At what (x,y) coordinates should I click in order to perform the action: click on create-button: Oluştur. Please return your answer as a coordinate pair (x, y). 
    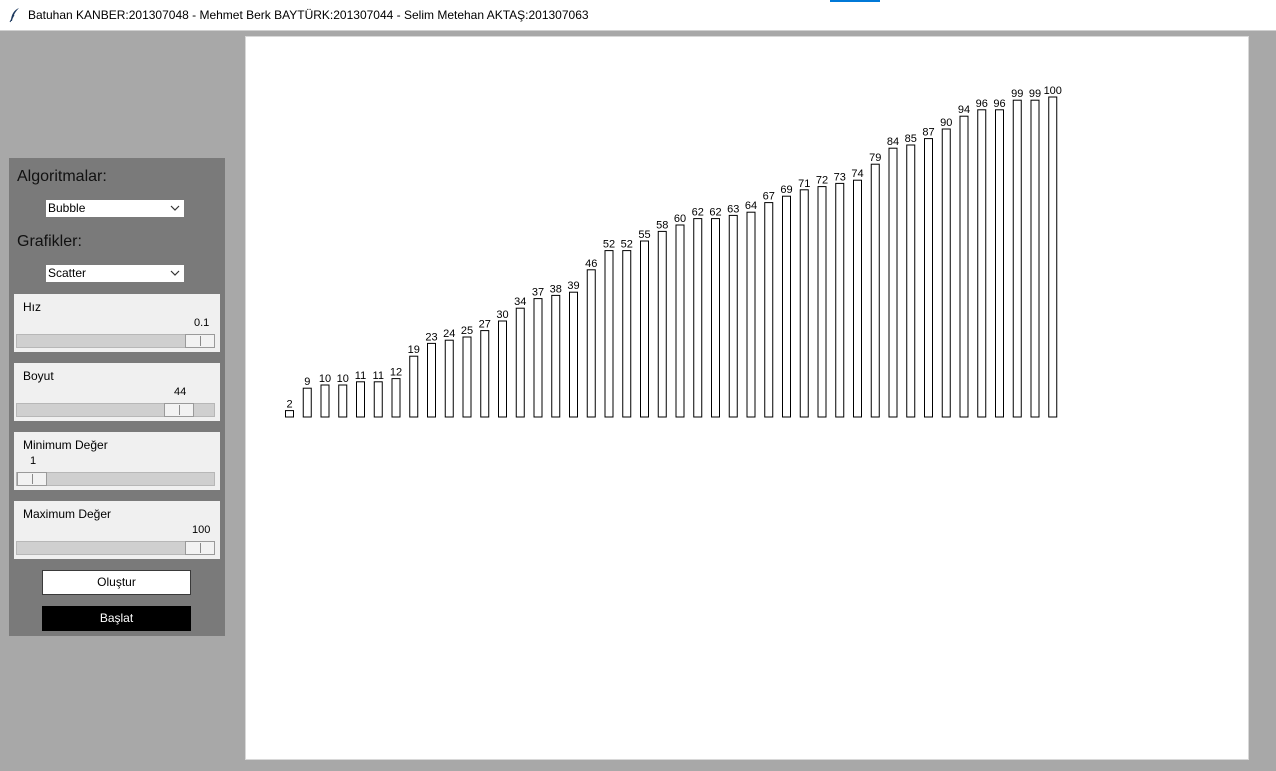
    Looking at the image, I should click on (116, 582).